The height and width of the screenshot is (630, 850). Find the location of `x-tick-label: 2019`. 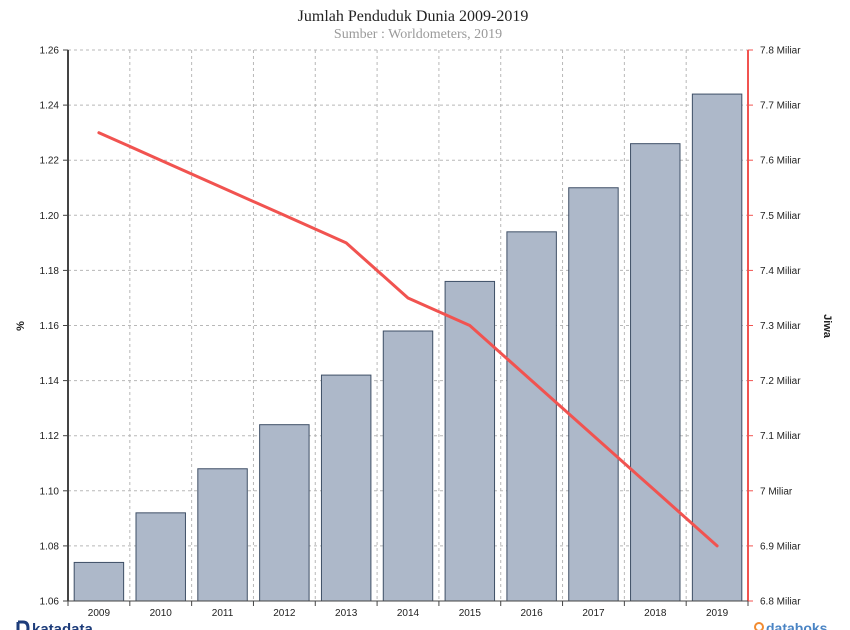

x-tick-label: 2019 is located at coordinates (717, 613).